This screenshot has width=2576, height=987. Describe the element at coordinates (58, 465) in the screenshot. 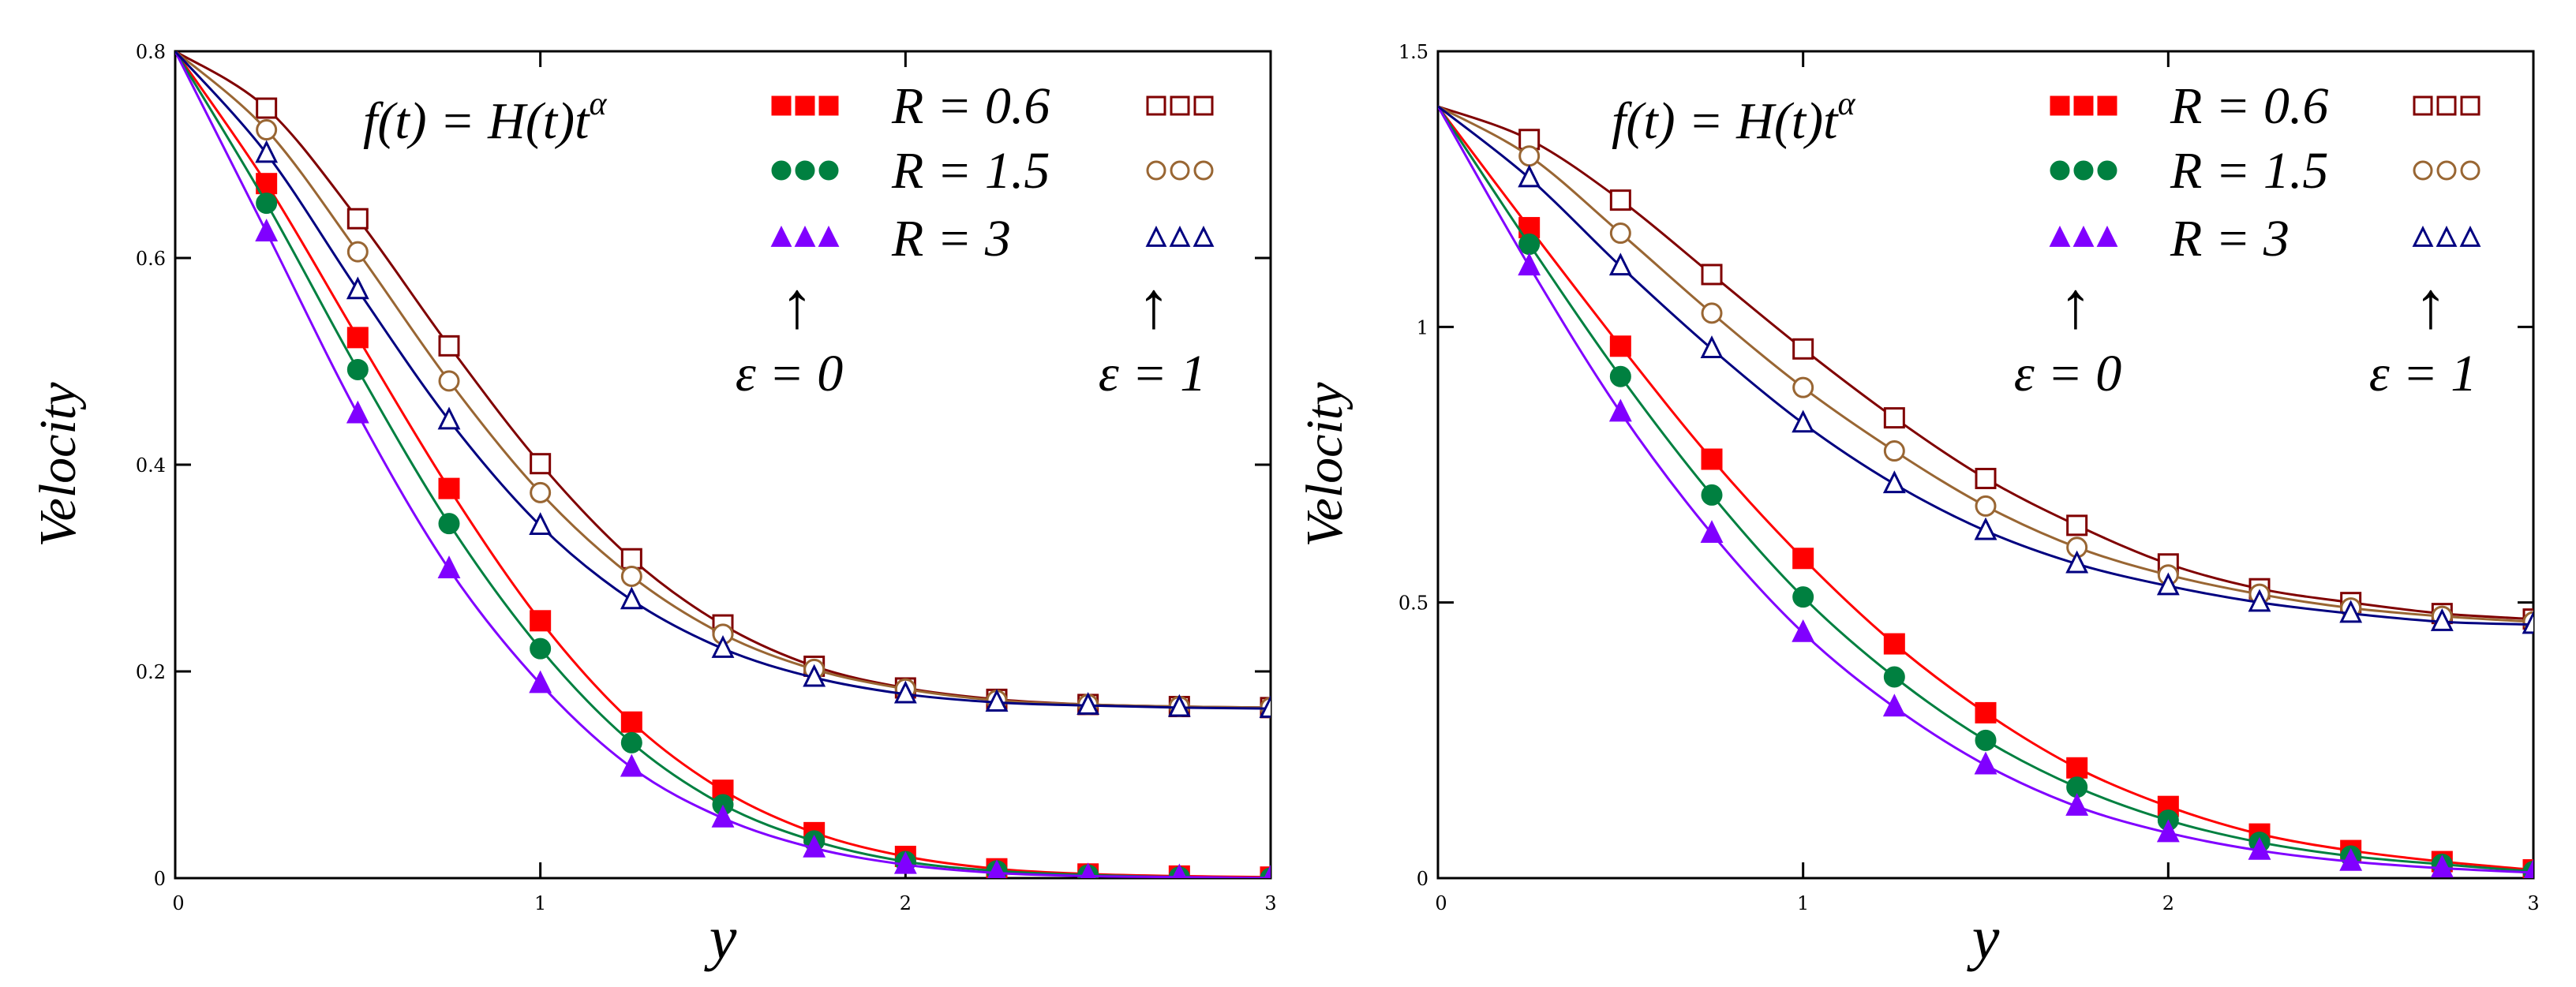

I see `y-axis-label: Velocity` at that location.